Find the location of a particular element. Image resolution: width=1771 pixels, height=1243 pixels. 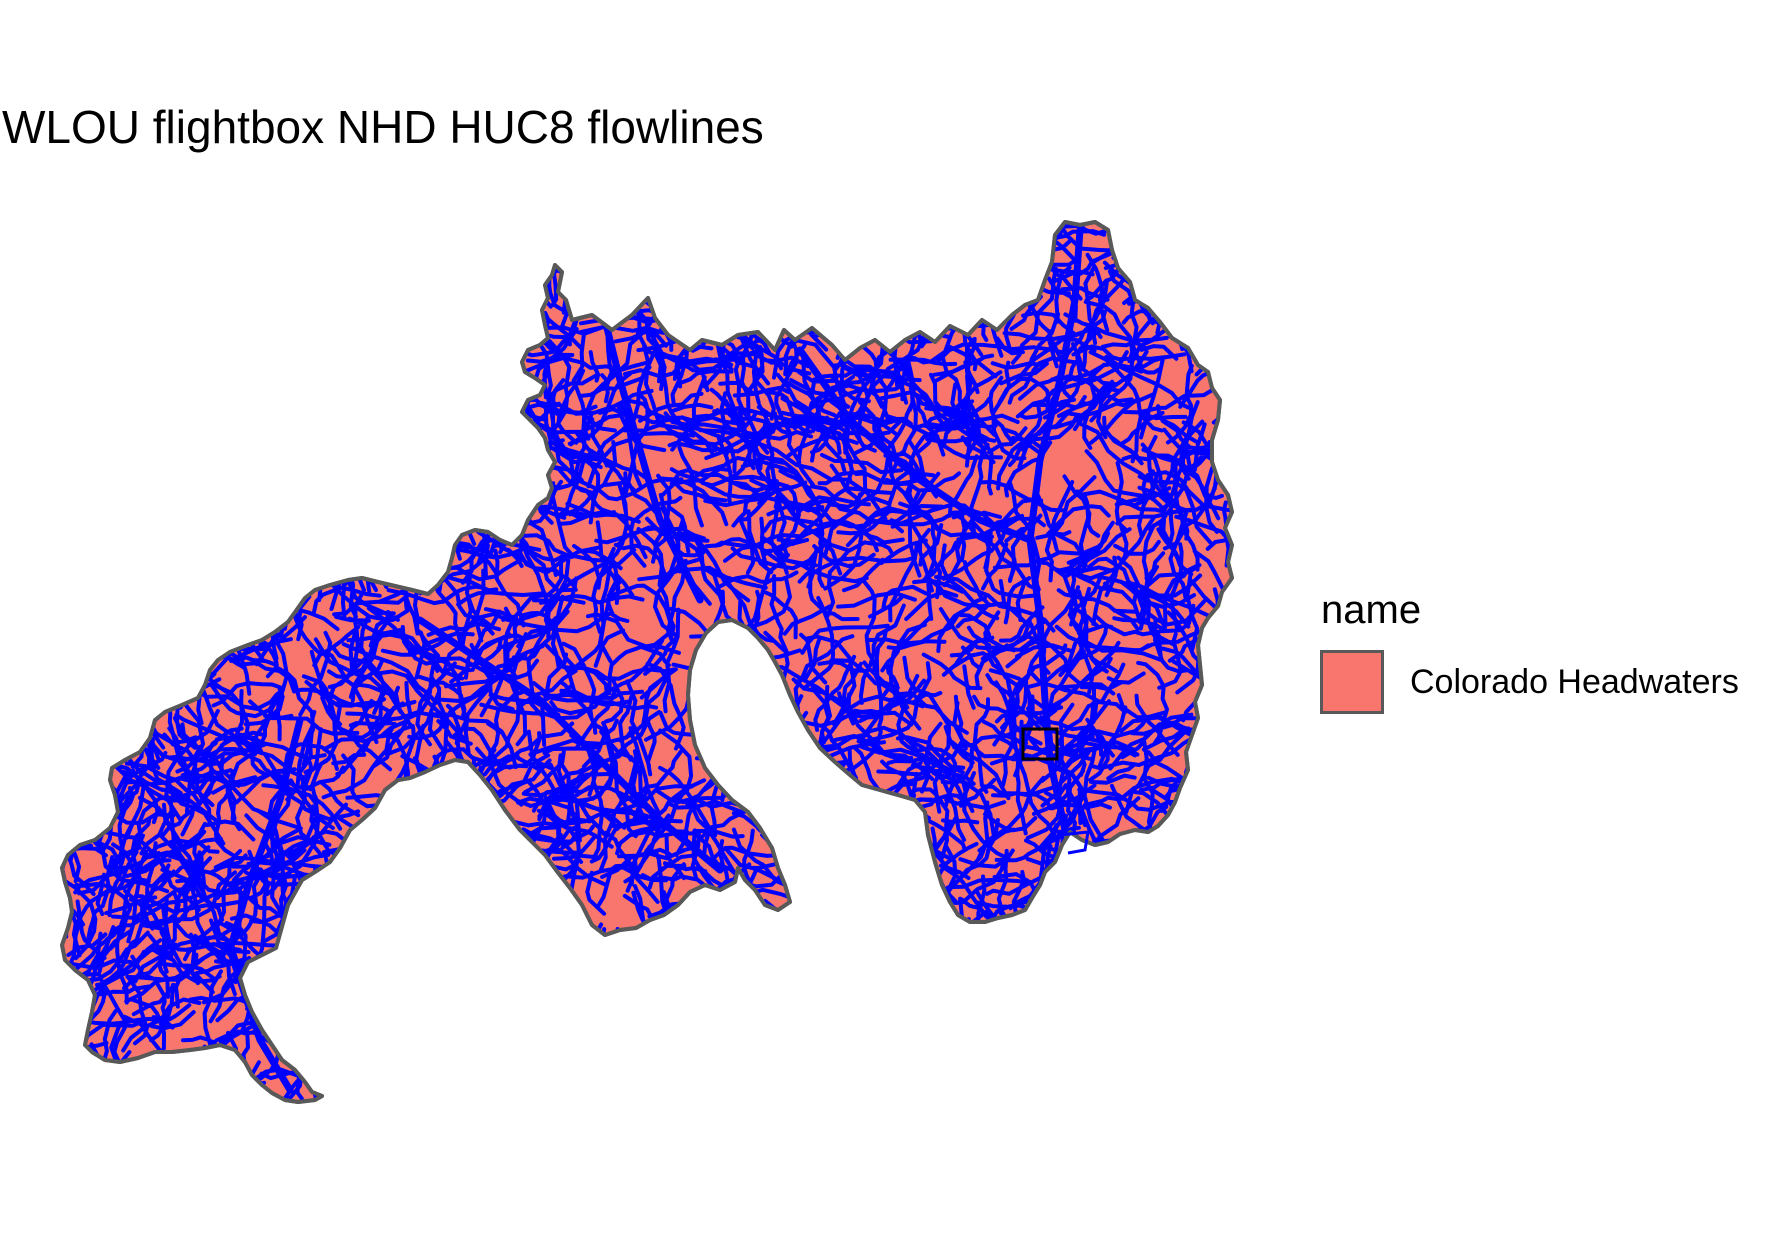

legend-item: Colorado Headwaters is located at coordinates (1529, 682).